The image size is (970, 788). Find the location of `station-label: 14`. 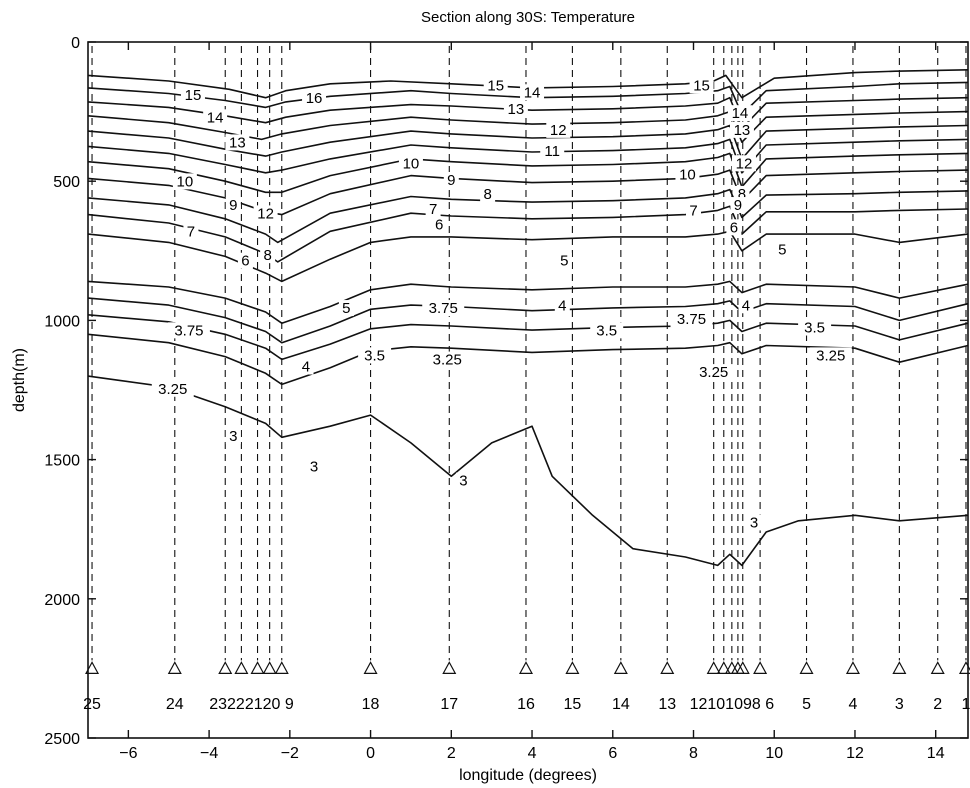

station-label: 14 is located at coordinates (621, 704).